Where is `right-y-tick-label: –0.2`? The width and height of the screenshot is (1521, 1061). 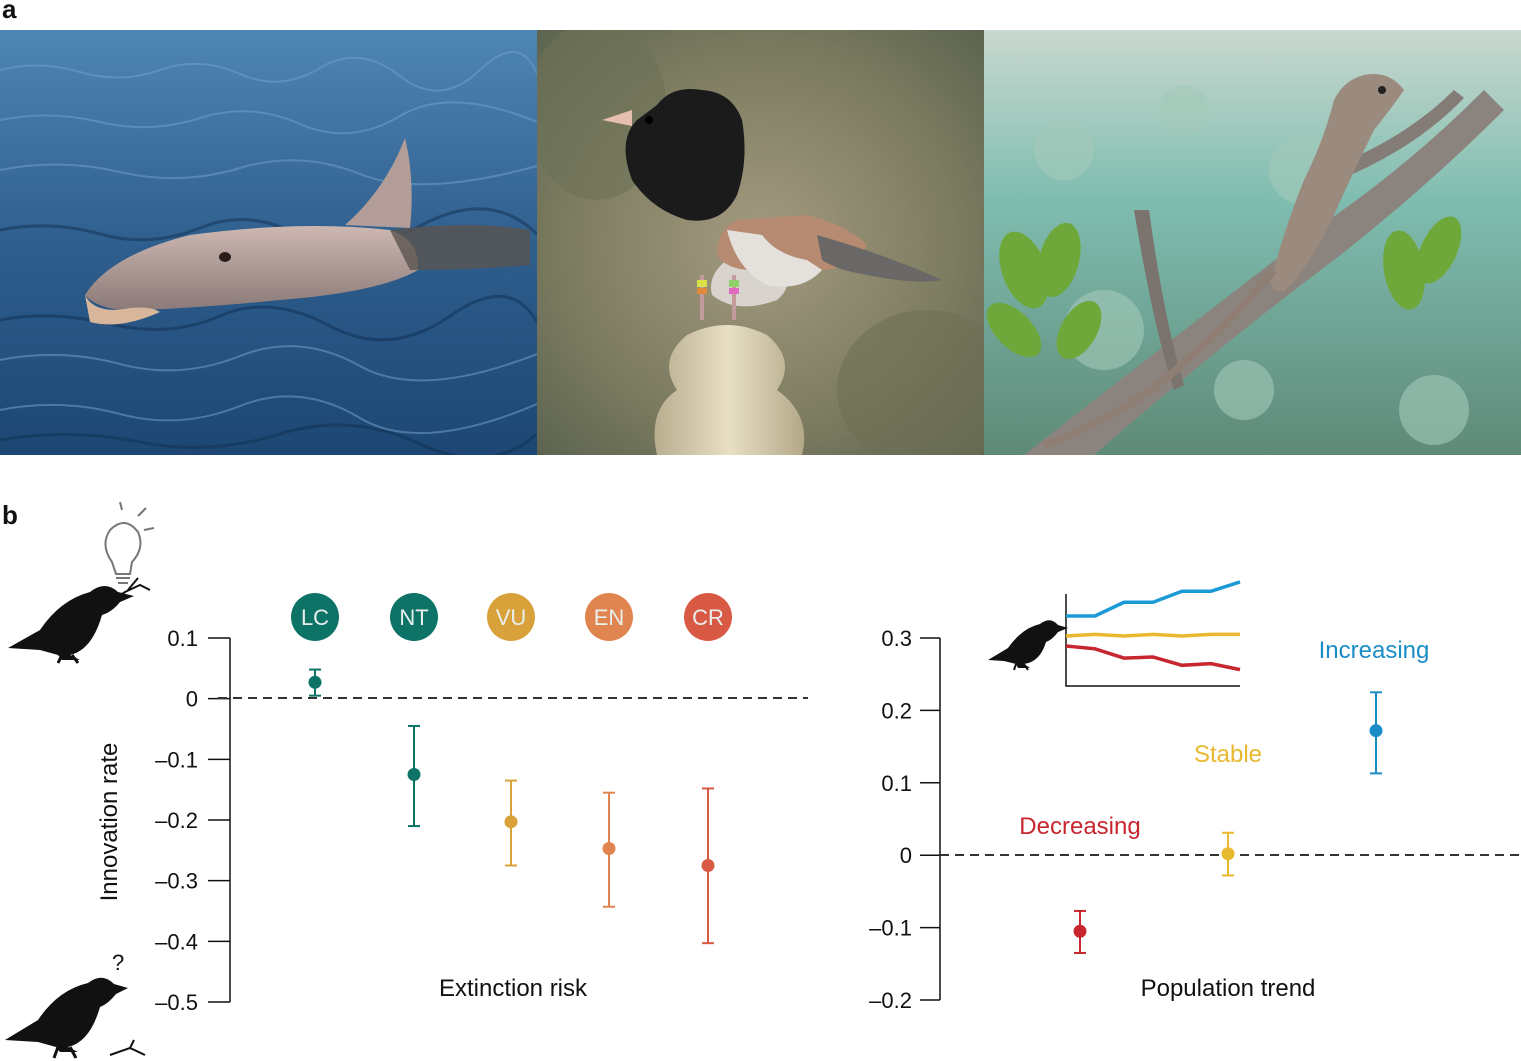 right-y-tick-label: –0.2 is located at coordinates (890, 1000).